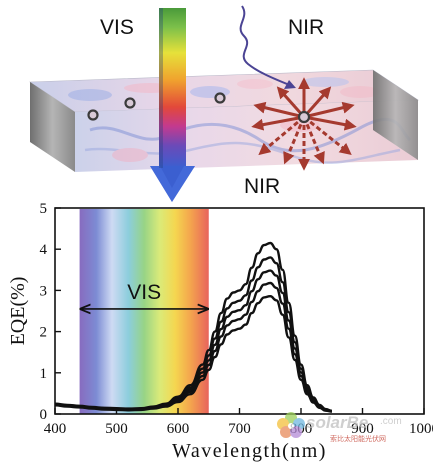 The image size is (433, 464). Describe the element at coordinates (266, 46) in the screenshot. I see `incoming-nir-arrow` at that location.